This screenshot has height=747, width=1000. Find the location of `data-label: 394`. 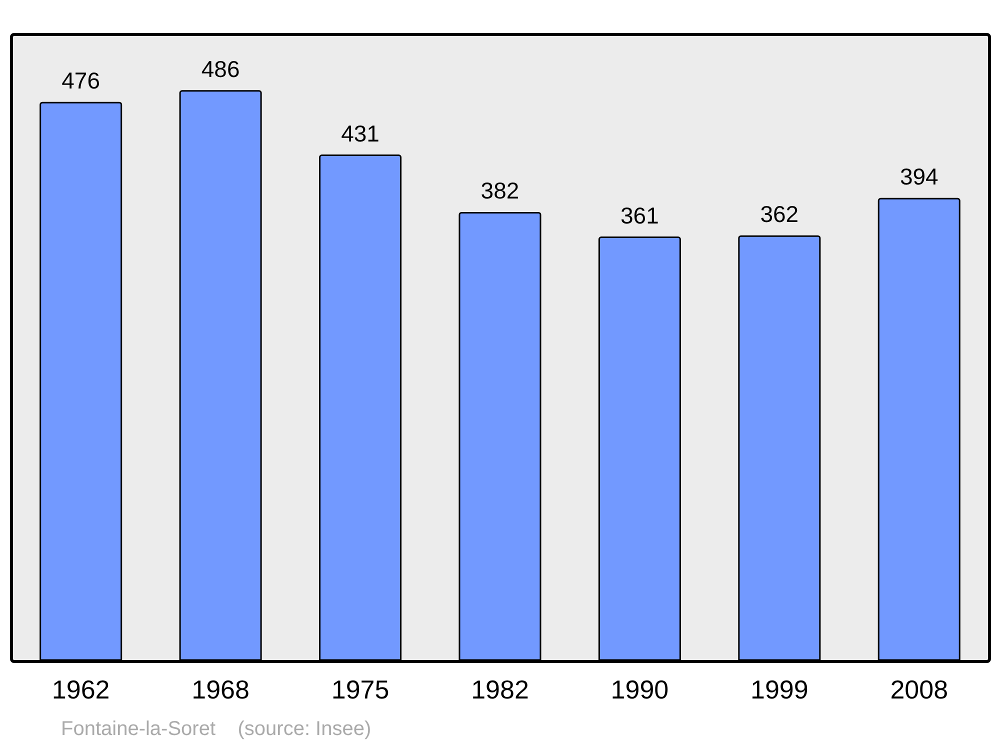

data-label: 394 is located at coordinates (919, 177).